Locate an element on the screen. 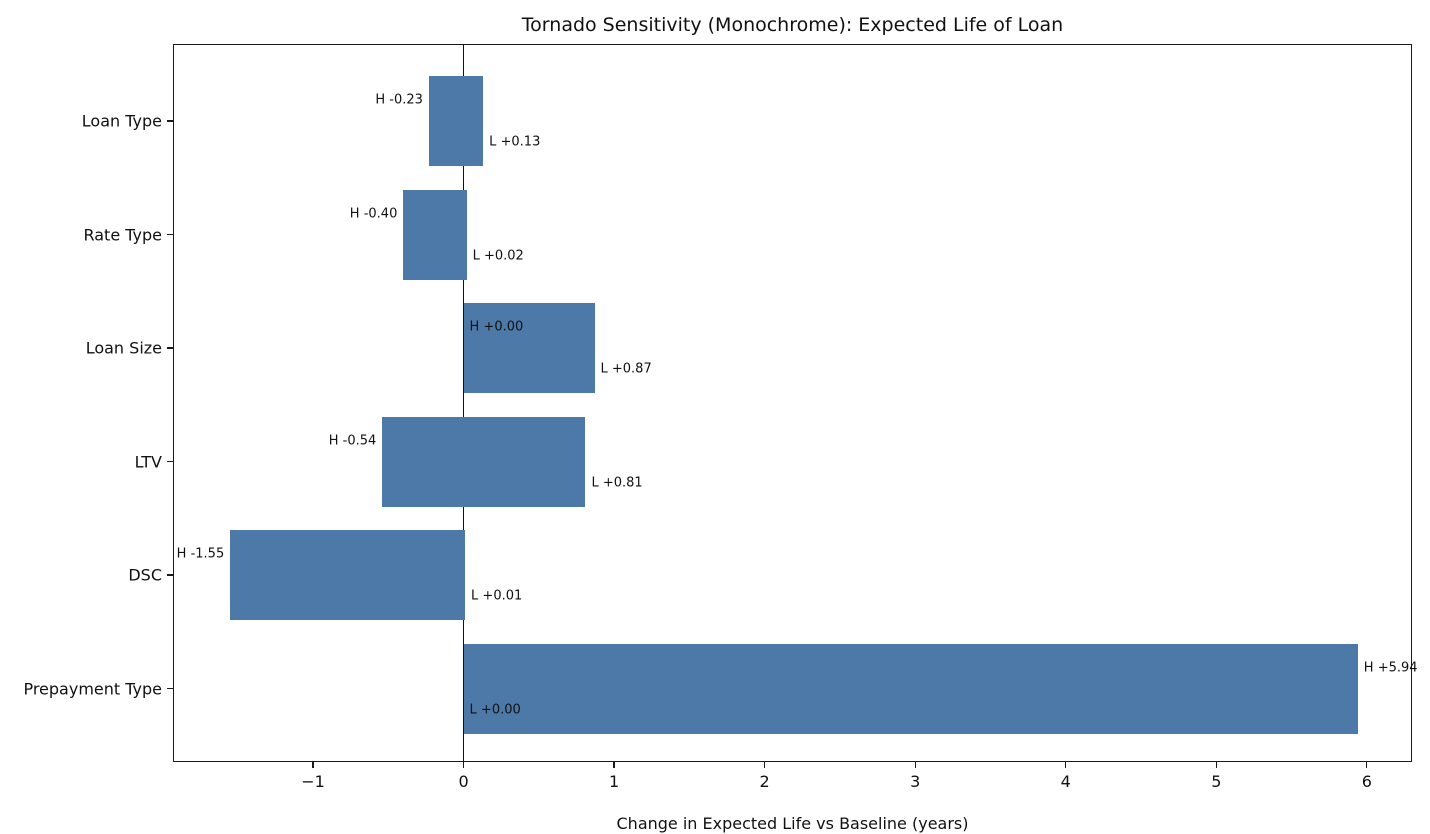 The image size is (1430, 834). y-tick-label-rate-type: Rate Type is located at coordinates (122, 234).